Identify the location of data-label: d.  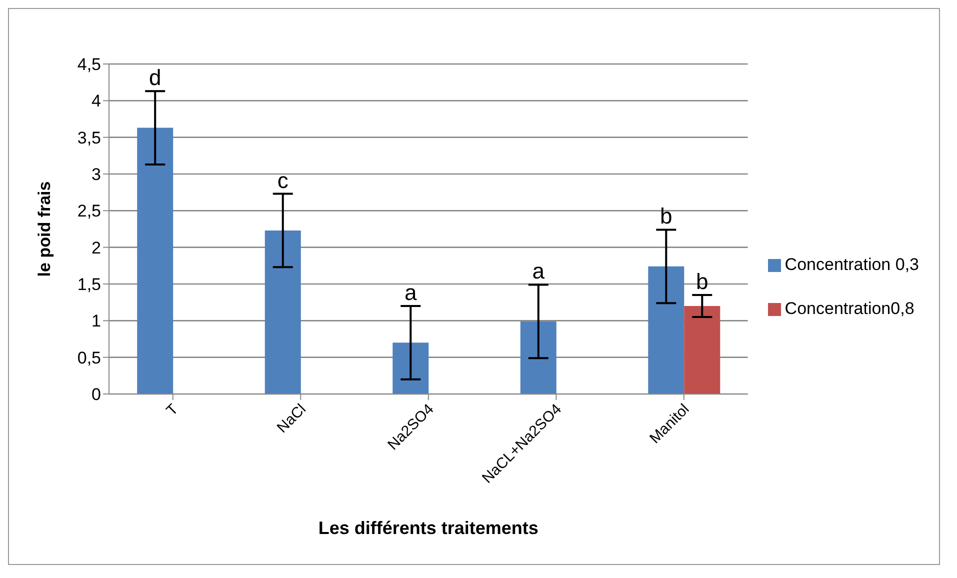
(155, 77).